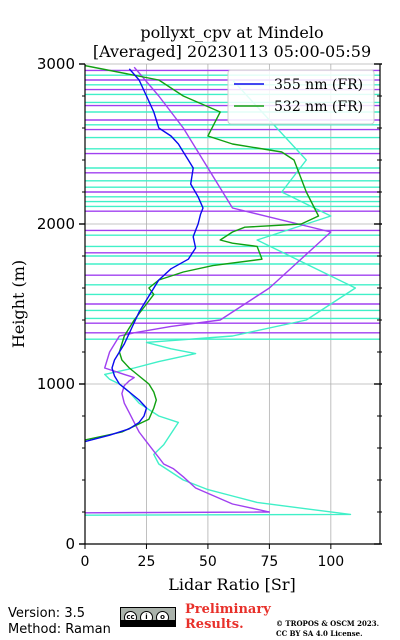 The height and width of the screenshot is (640, 400). I want to click on x-tick-label: 100, so click(330, 562).